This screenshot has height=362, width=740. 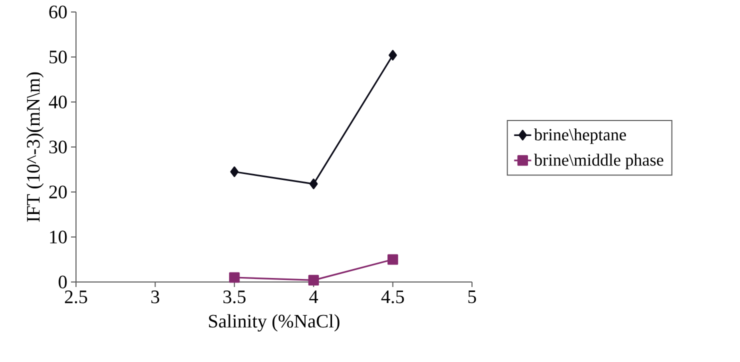 What do you see at coordinates (58, 57) in the screenshot?
I see `y-tick-label: 50` at bounding box center [58, 57].